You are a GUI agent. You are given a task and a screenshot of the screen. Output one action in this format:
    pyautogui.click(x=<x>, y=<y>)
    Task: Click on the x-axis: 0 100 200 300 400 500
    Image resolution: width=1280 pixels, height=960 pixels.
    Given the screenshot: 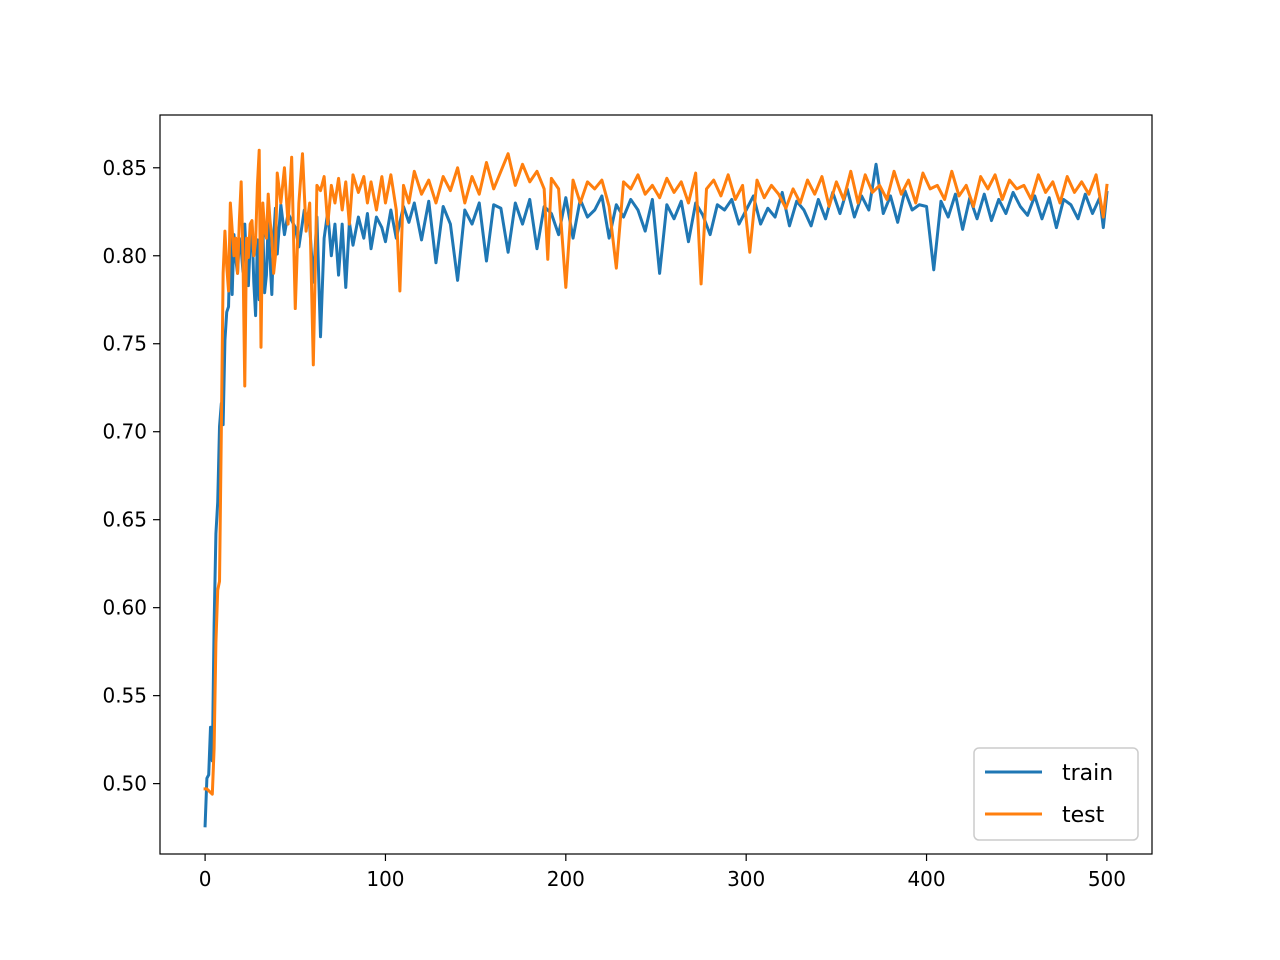 What is the action you would take?
    pyautogui.click(x=662, y=872)
    